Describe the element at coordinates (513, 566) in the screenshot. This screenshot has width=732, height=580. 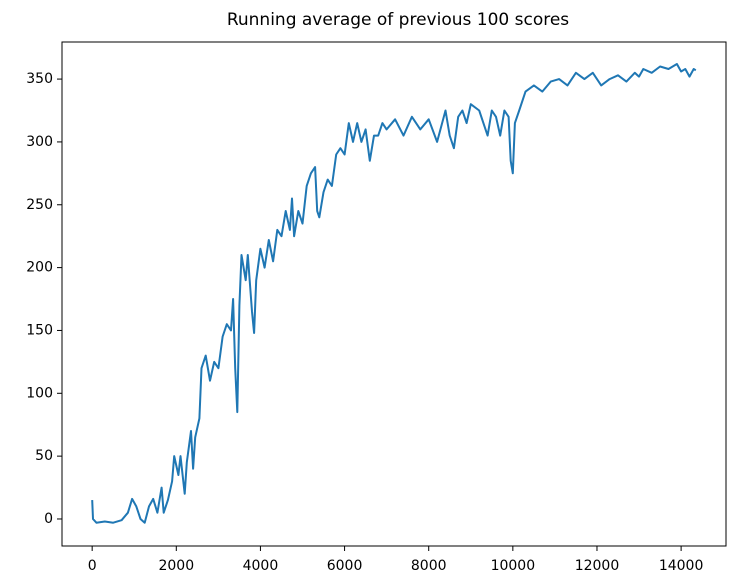
I see `x-tick-label: 10000` at that location.